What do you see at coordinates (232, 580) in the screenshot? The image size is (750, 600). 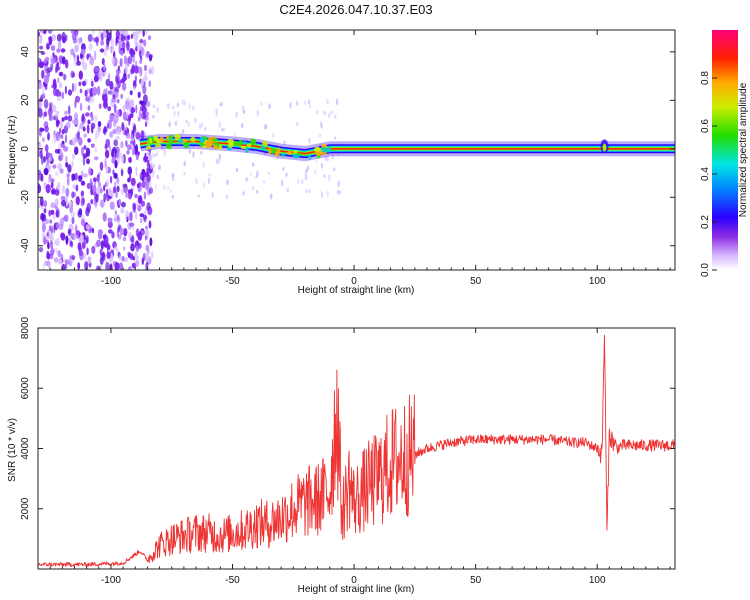 I see `snr-x-tick-label: -50` at bounding box center [232, 580].